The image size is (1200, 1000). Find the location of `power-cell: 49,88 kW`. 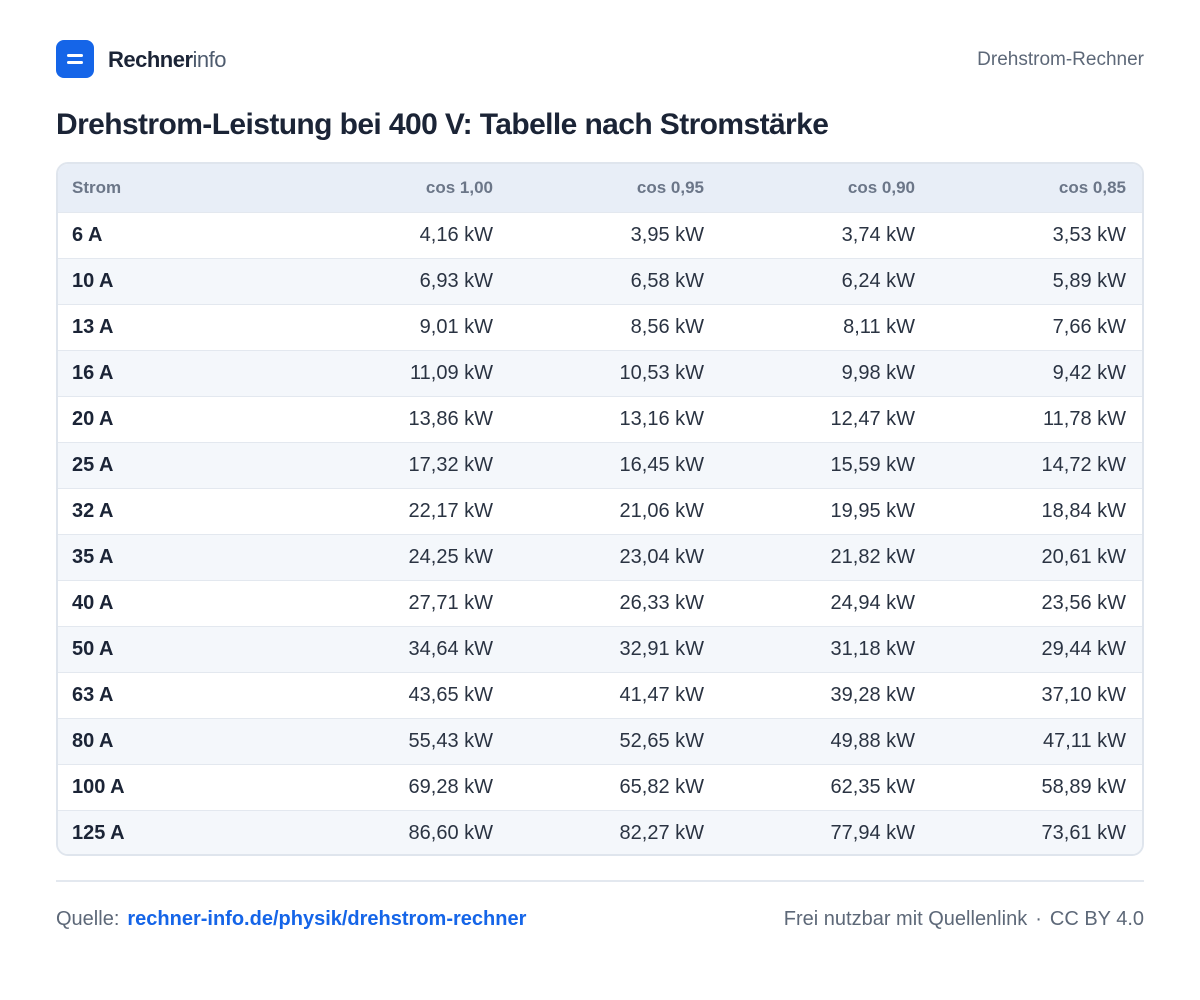

power-cell: 49,88 kW is located at coordinates (872, 740).